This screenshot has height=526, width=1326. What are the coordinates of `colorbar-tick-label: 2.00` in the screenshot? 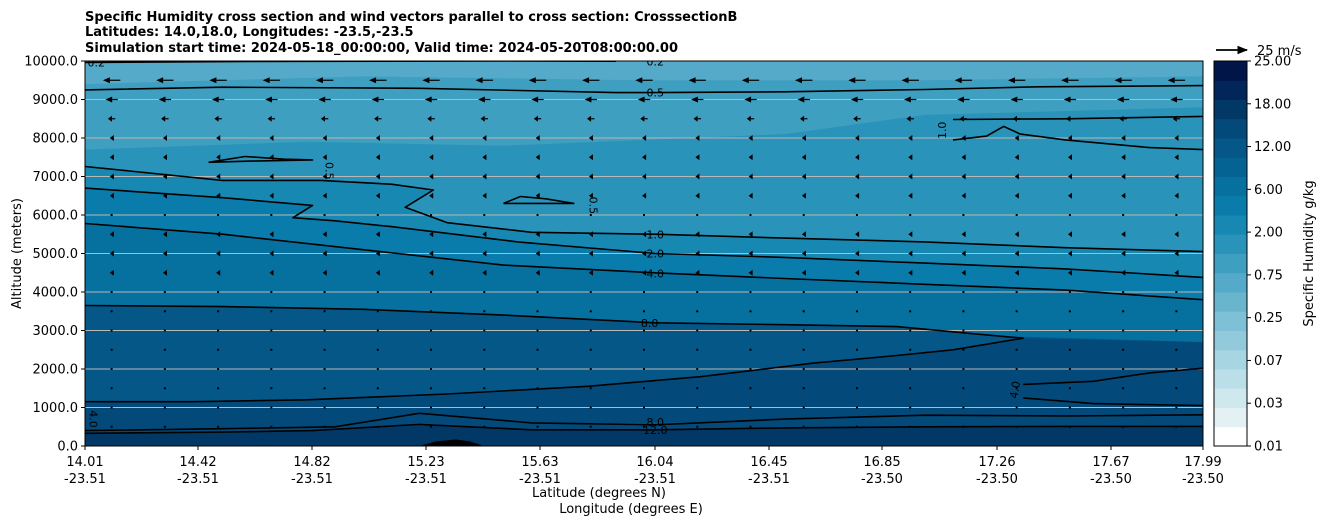 It's located at (1268, 233).